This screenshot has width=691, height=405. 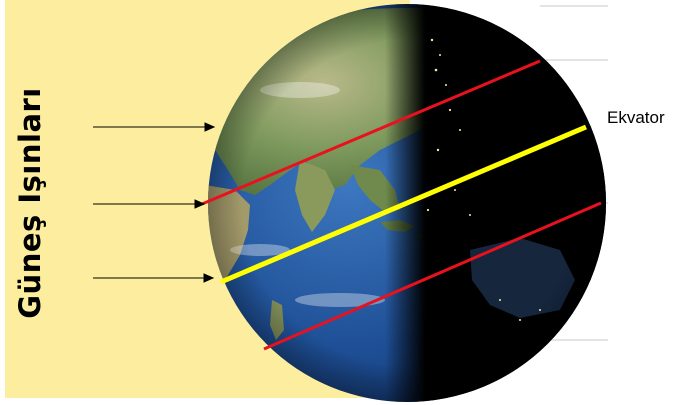 I want to click on sun-rays-label: Güneş Işınları, so click(x=30, y=203).